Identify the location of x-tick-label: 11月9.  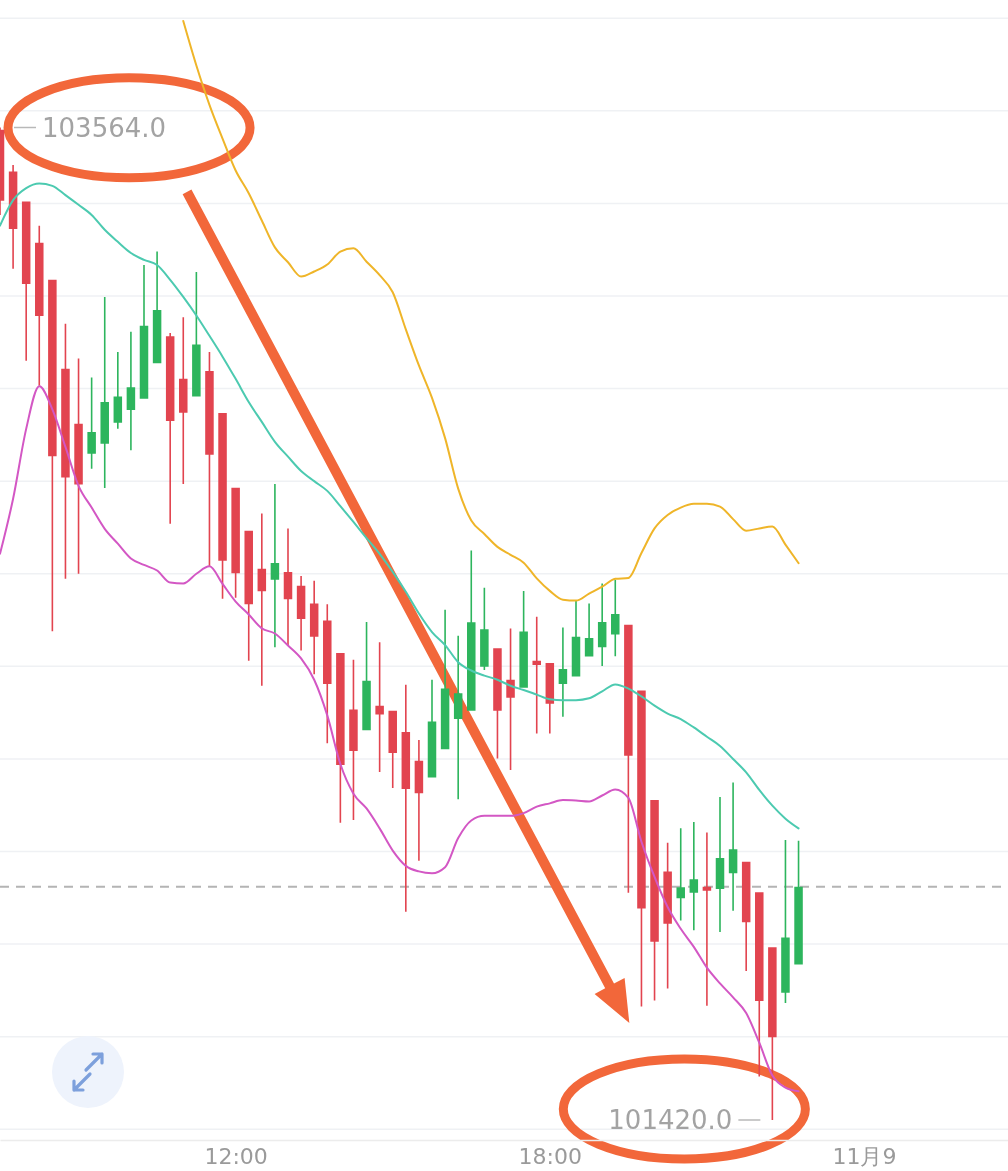
(864, 1156).